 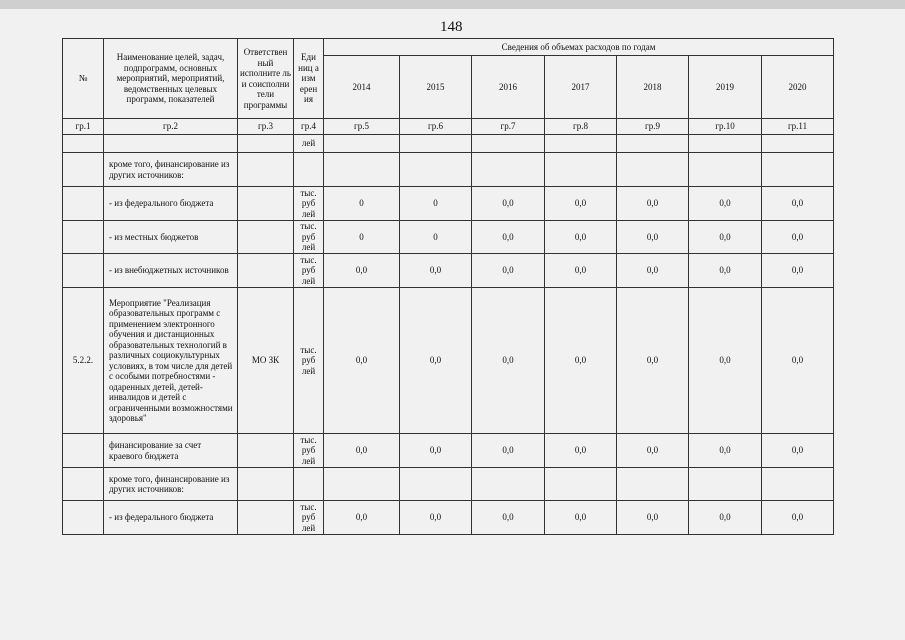 I want to click on row-unit, so click(x=308, y=169).